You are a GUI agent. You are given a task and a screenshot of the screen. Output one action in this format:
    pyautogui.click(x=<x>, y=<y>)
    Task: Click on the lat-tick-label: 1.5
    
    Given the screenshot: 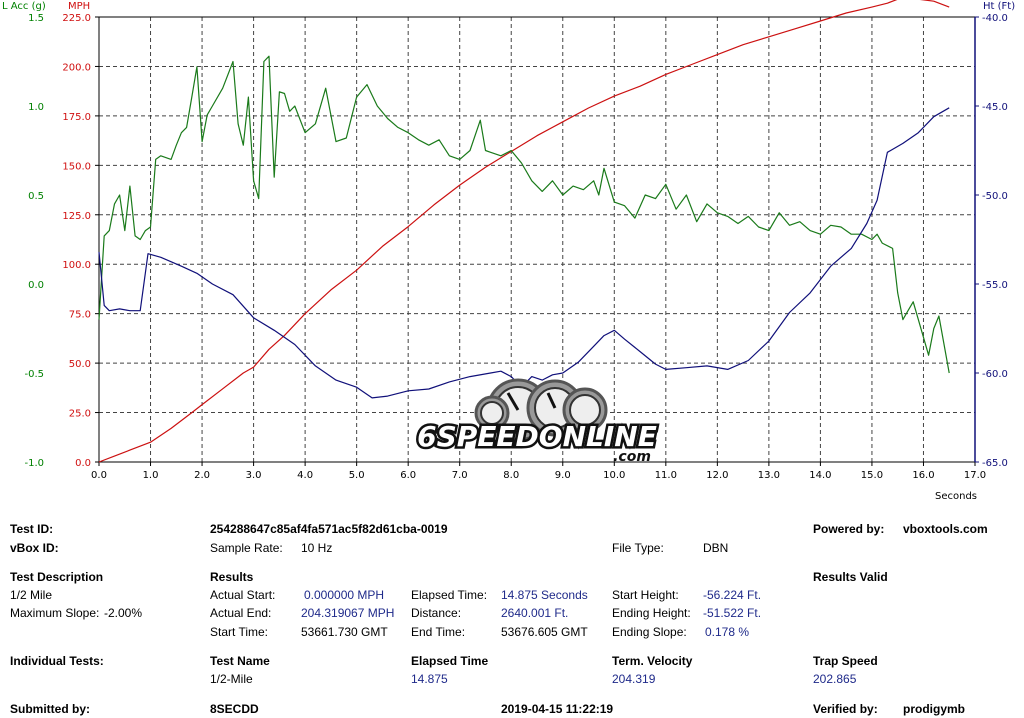 What is the action you would take?
    pyautogui.click(x=36, y=18)
    